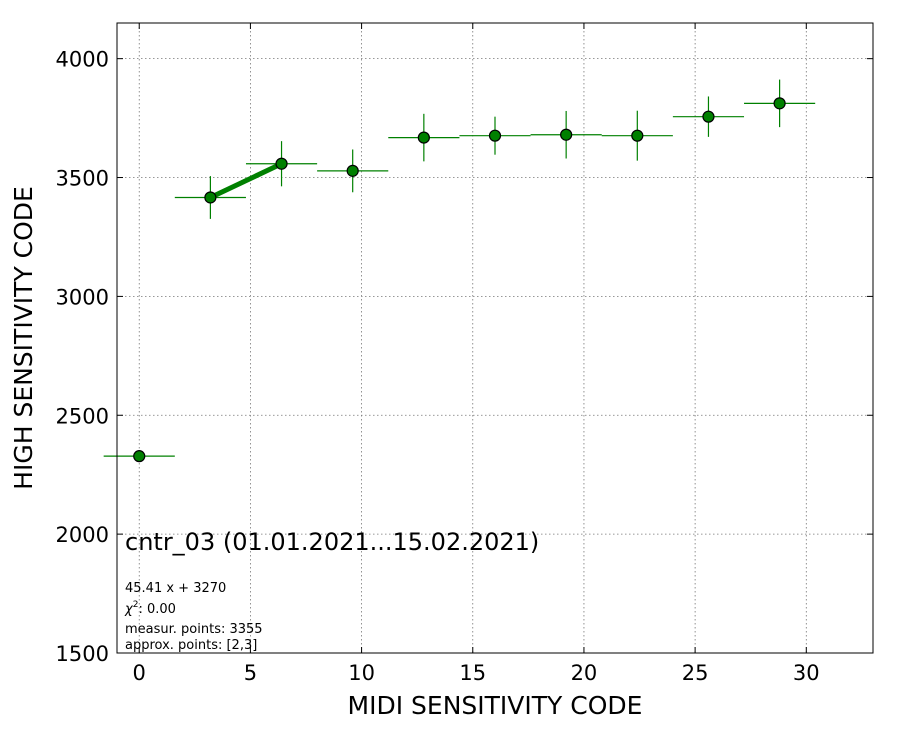 The width and height of the screenshot is (900, 750). Describe the element at coordinates (806, 673) in the screenshot. I see `x-tick-label: 30` at that location.